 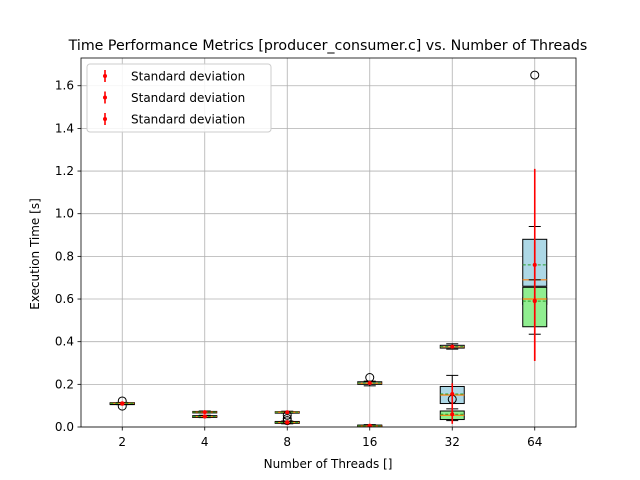 I want to click on x-tick-label: 32, so click(x=452, y=442).